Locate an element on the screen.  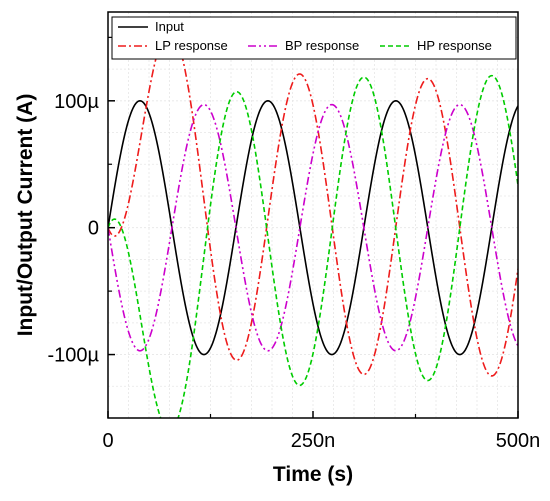
x-axis-title: Time (s) is located at coordinates (313, 474).